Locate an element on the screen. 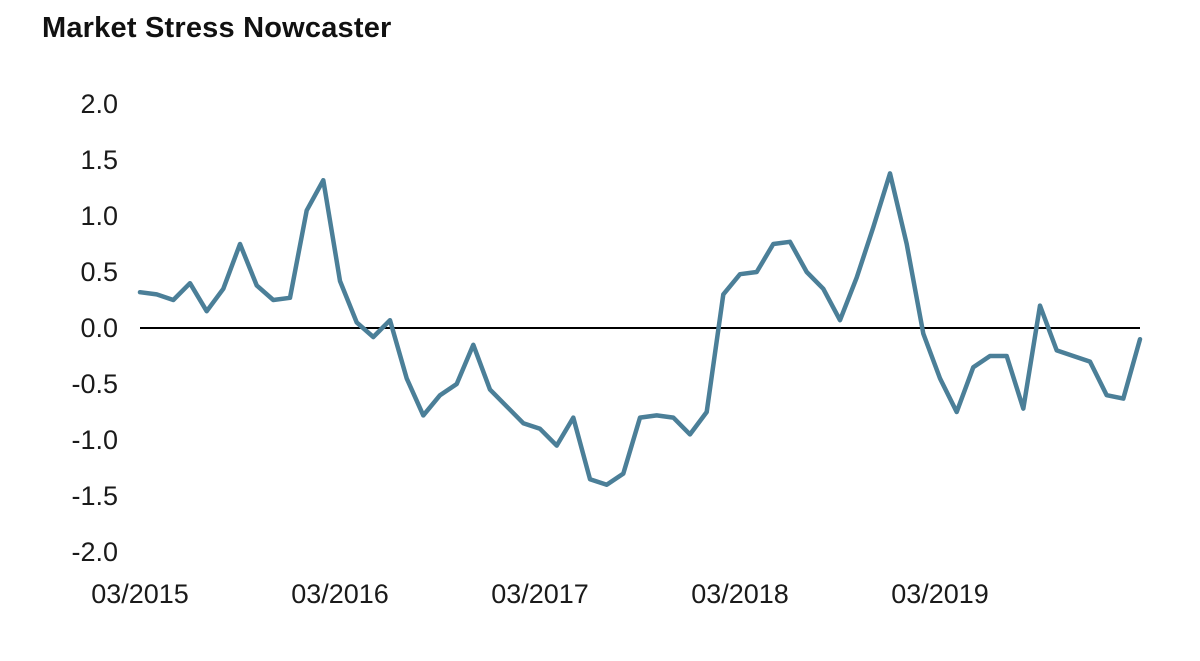  y-tick-label: 1.5 is located at coordinates (99, 160).